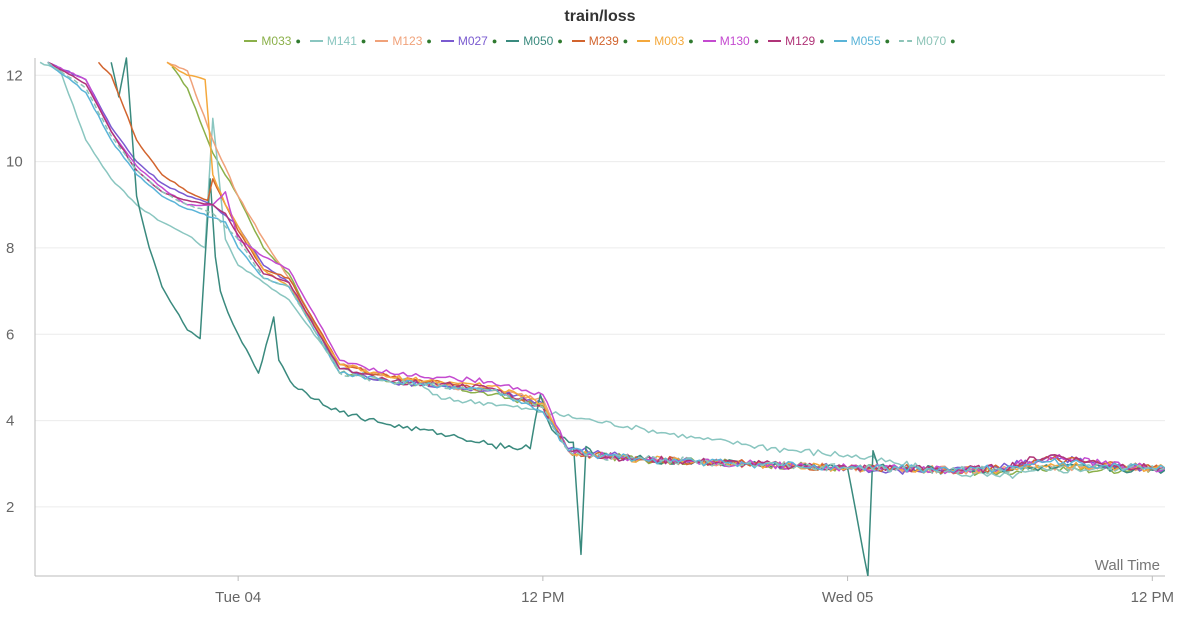  I want to click on legend-item-m003: M003 ●, so click(665, 41).